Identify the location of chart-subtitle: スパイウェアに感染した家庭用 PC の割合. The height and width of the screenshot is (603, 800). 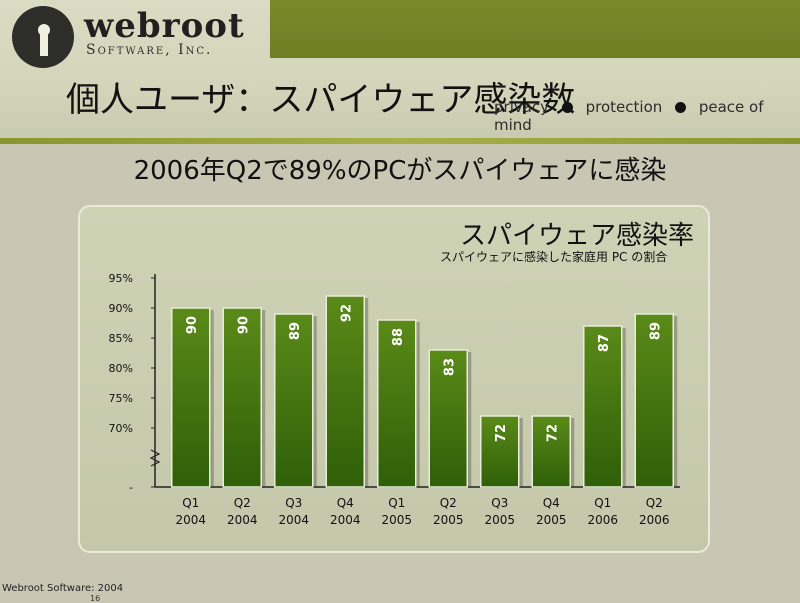
(554, 257).